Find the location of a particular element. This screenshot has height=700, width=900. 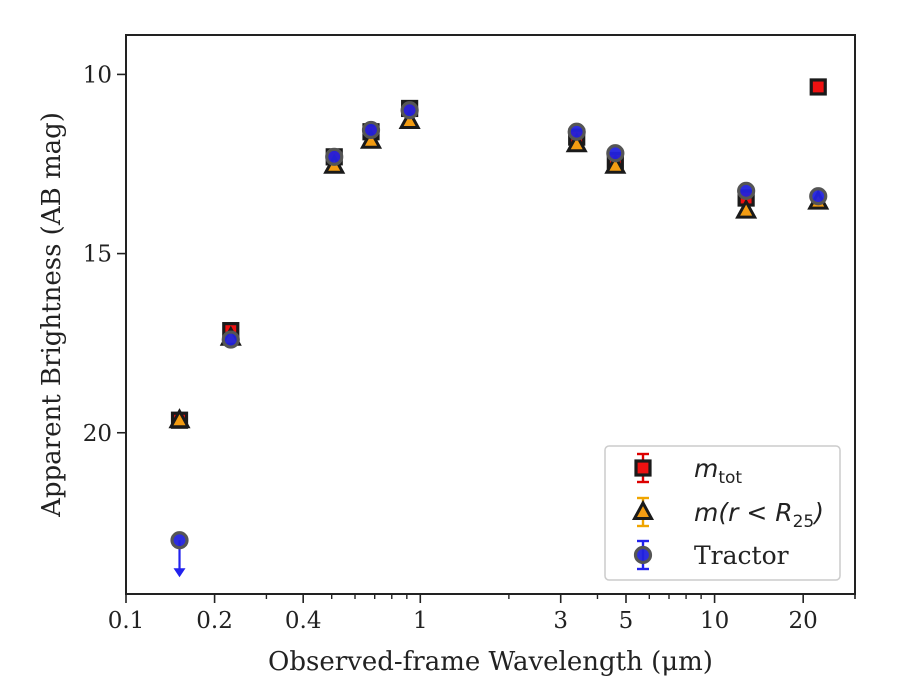

upper-limit-arrowhead is located at coordinates (179, 573).